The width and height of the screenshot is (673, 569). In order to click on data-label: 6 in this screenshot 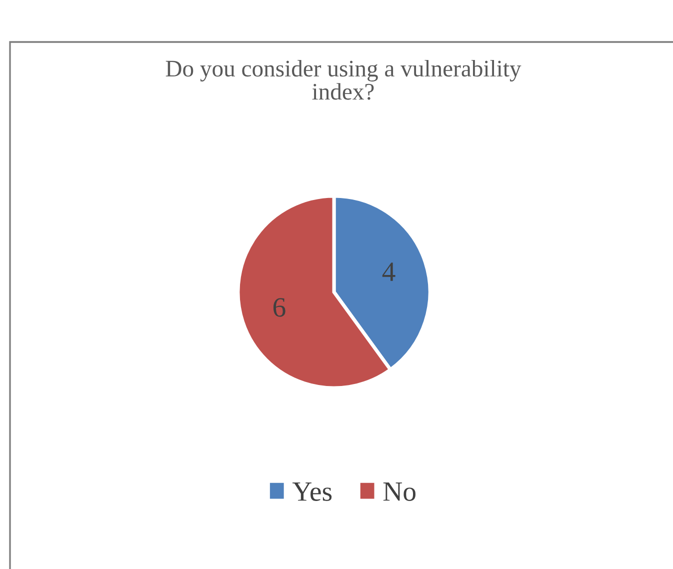, I will do `click(279, 307)`.